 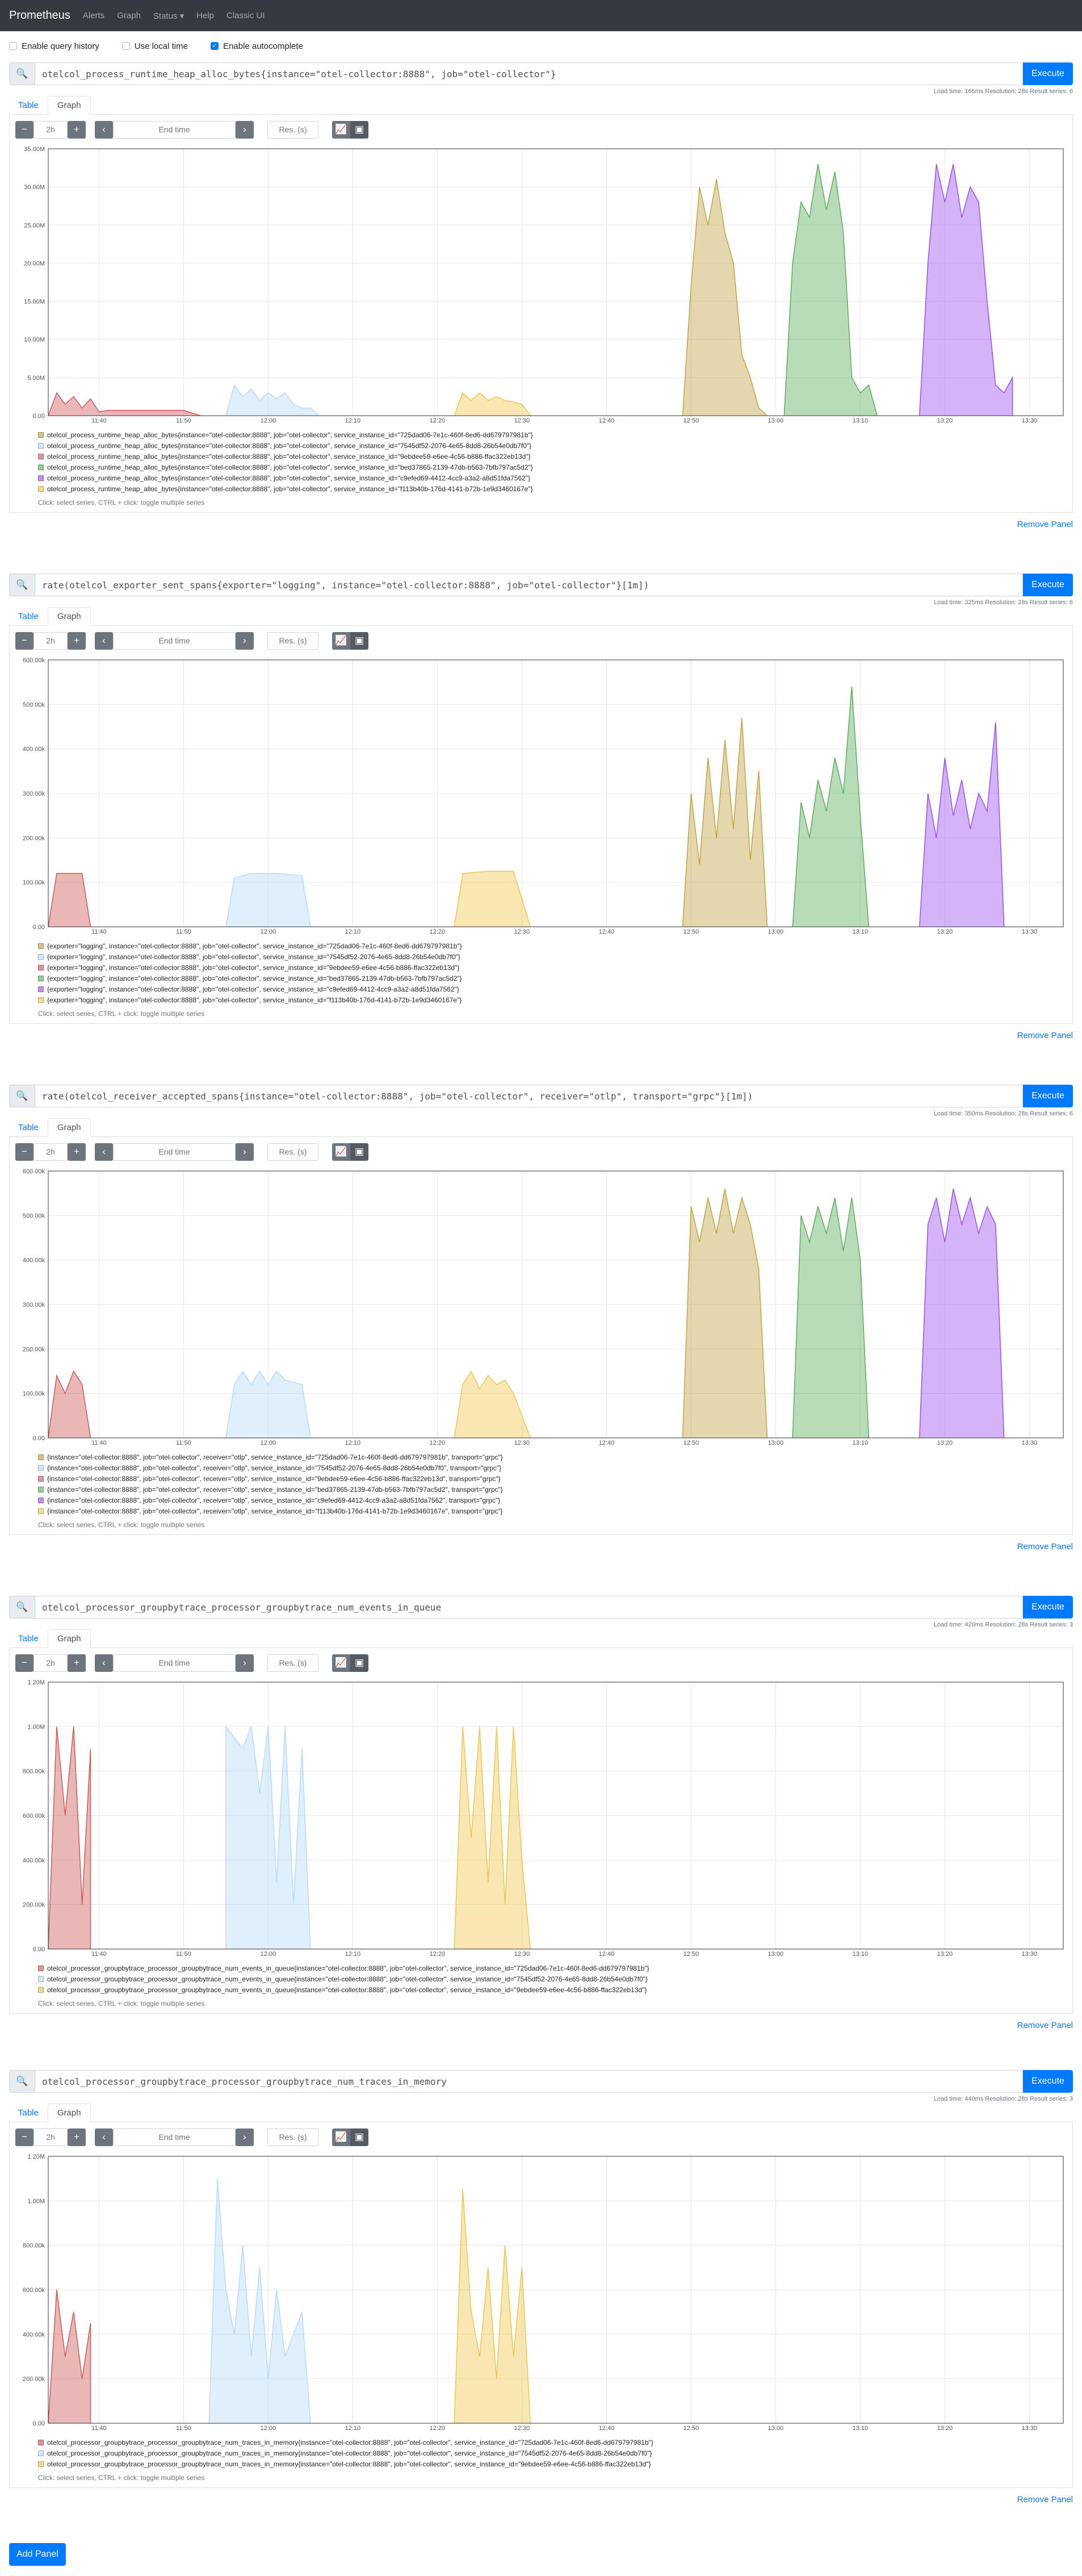 I want to click on autocomplete-checkbox: ✓, so click(x=215, y=46).